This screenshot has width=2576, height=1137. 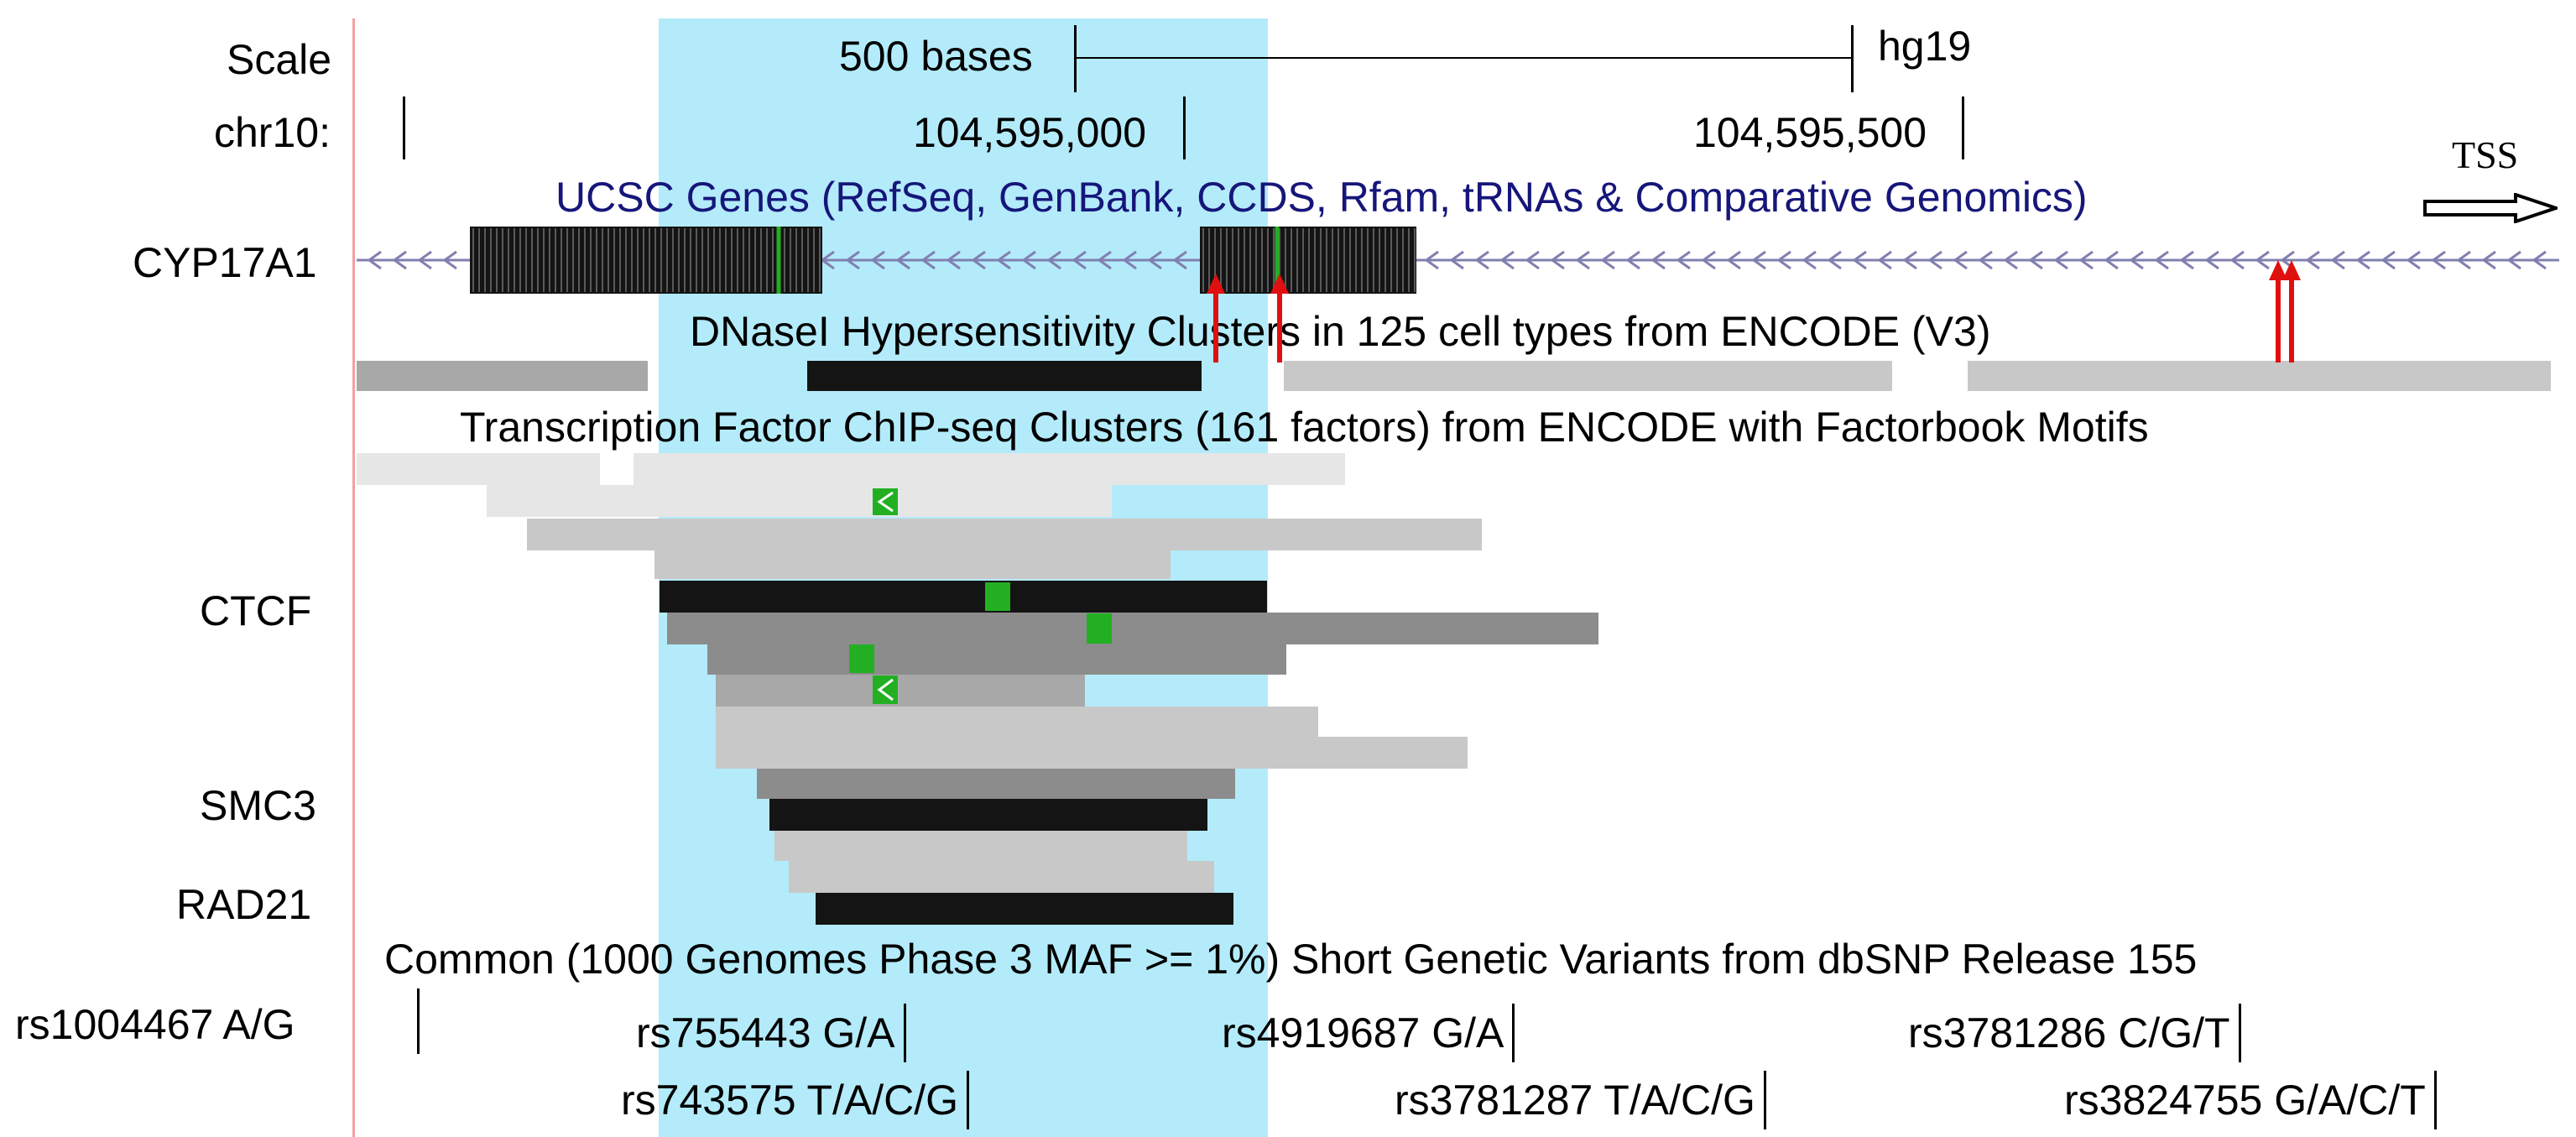 What do you see at coordinates (1462, 58) in the screenshot?
I see `scale-bar` at bounding box center [1462, 58].